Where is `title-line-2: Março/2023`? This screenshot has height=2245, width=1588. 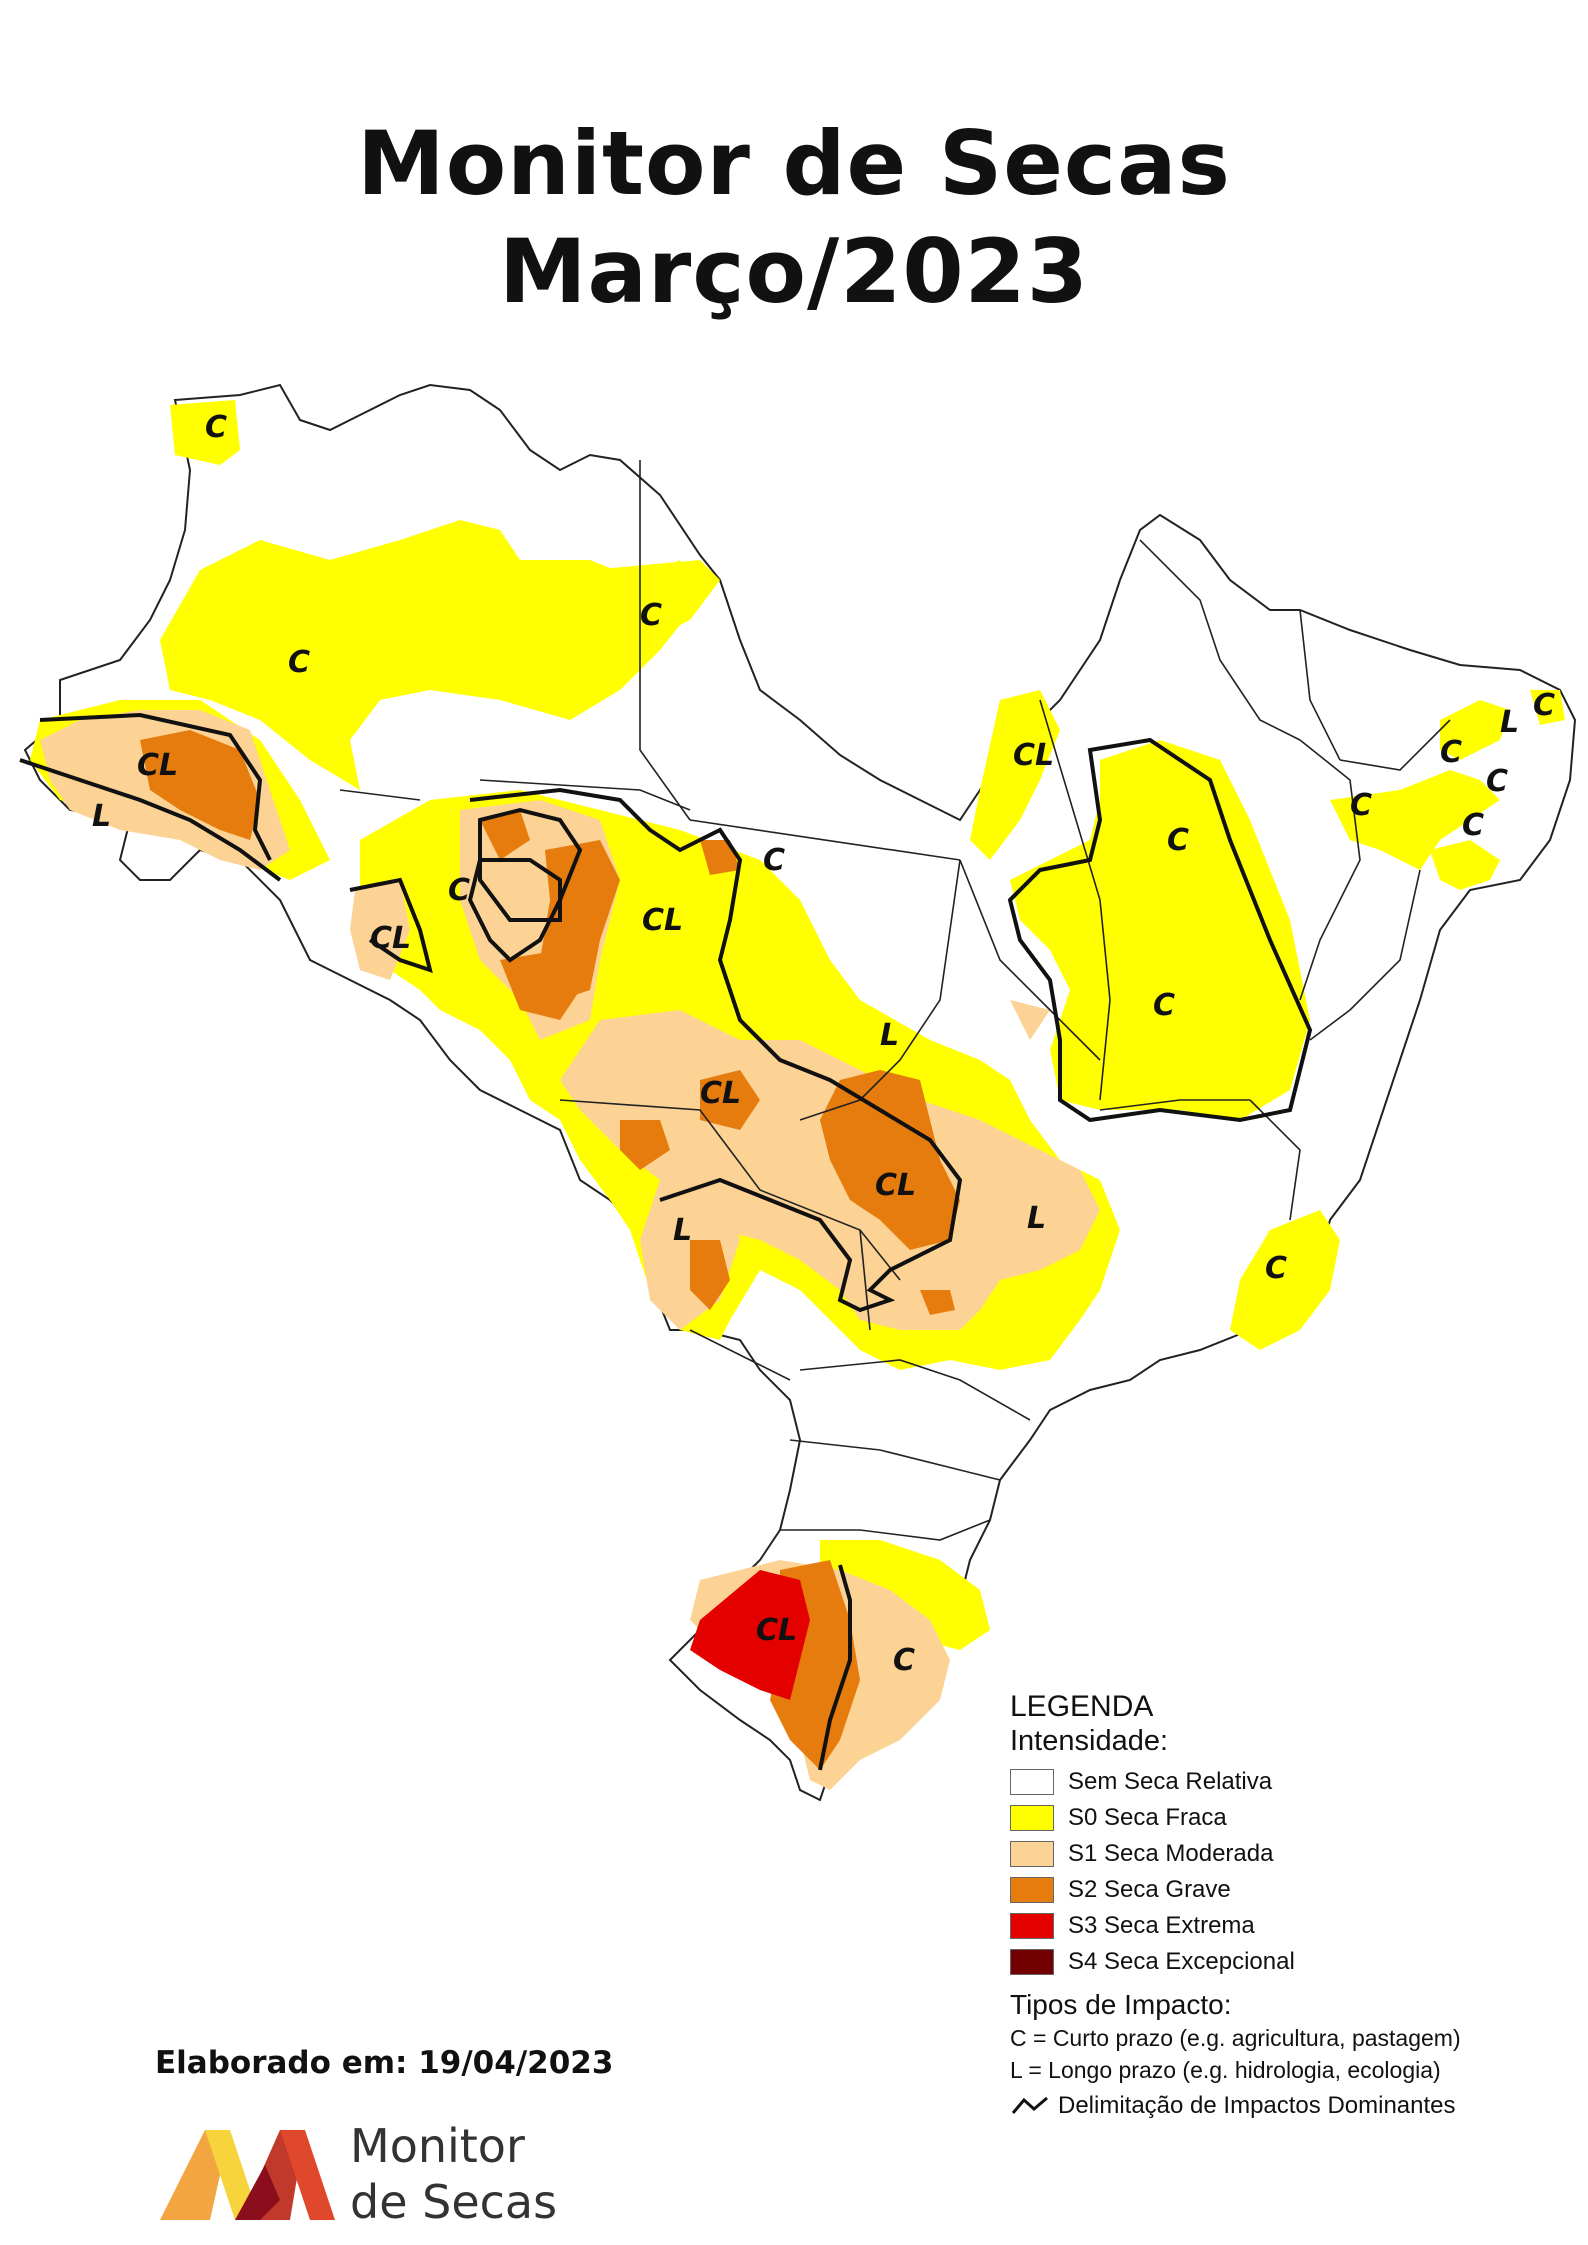 title-line-2: Março/2023 is located at coordinates (794, 271).